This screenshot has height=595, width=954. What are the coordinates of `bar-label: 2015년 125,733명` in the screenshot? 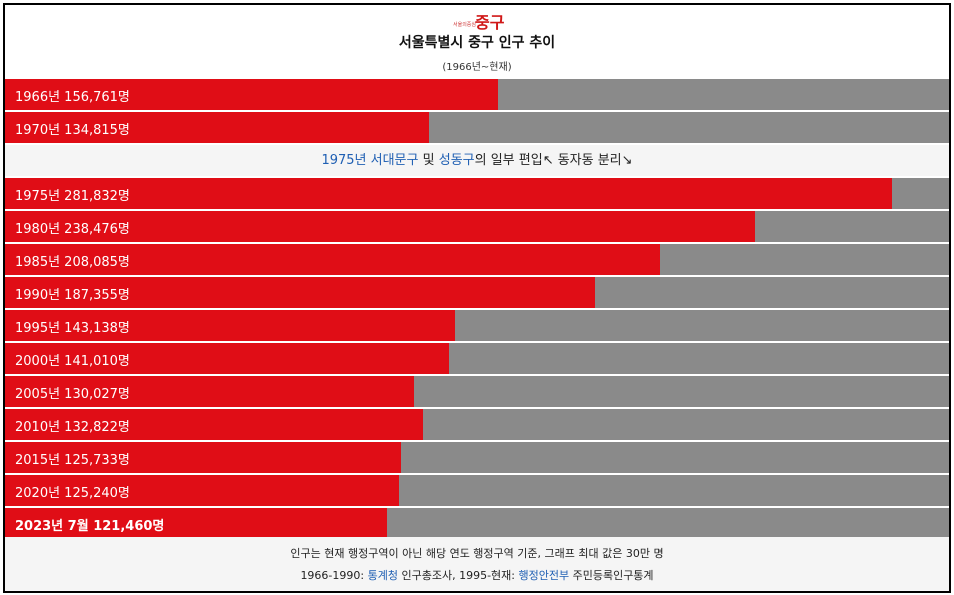 It's located at (72, 460).